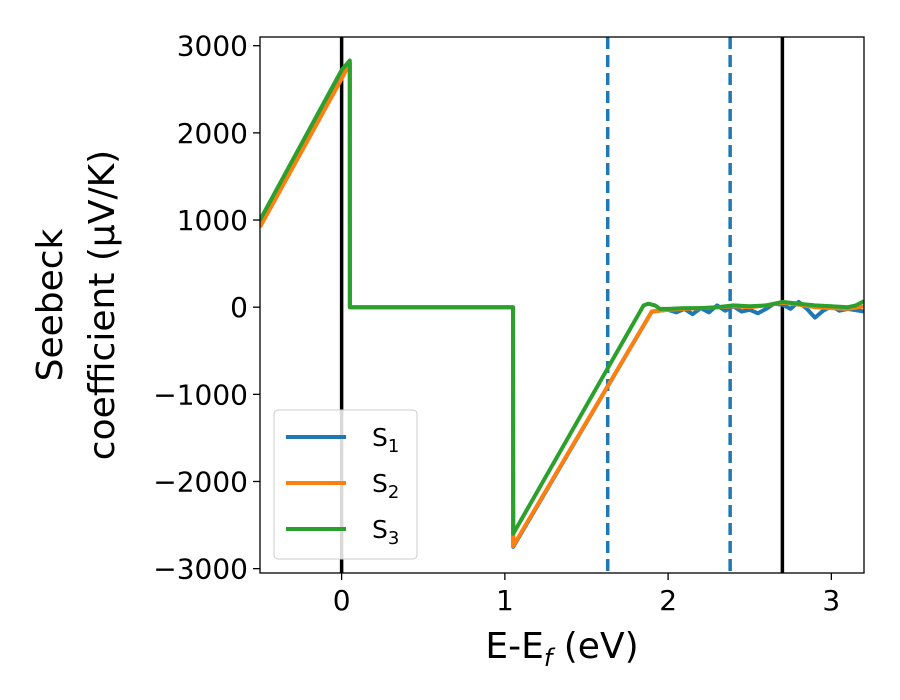  Describe the element at coordinates (380, 529) in the screenshot. I see `legend-label-main-3: S` at that location.